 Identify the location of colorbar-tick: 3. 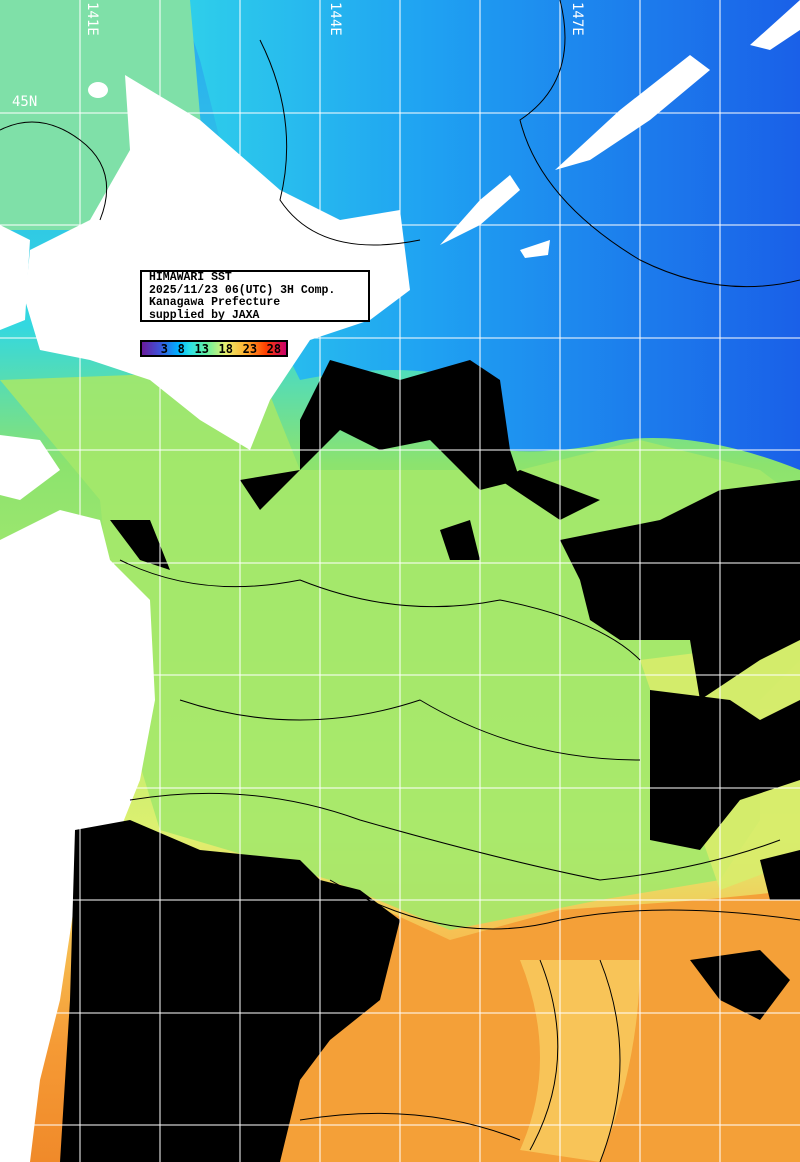
(164, 348).